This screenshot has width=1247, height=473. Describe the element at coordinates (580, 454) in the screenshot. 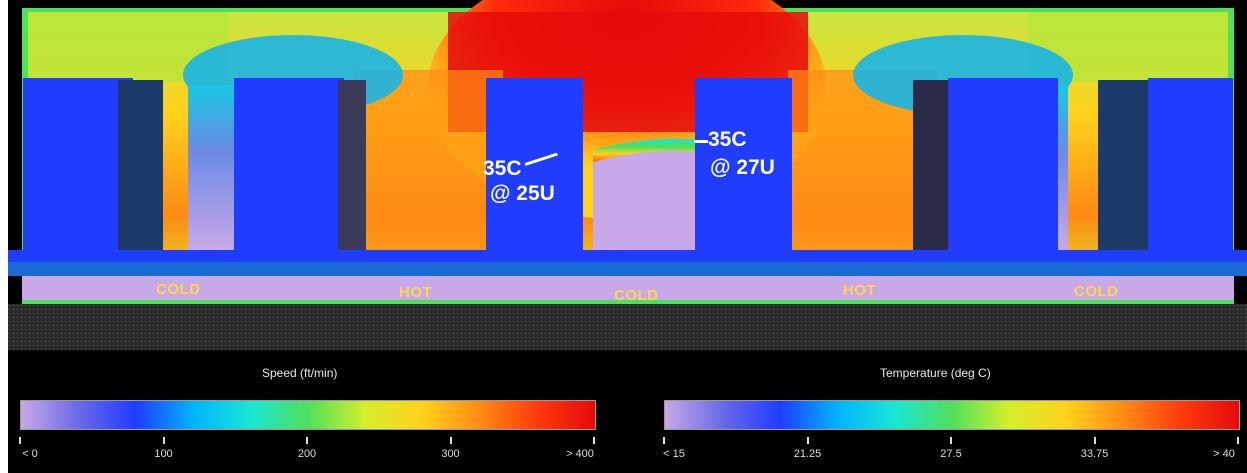

I see `speed-tick-label: > 400` at that location.